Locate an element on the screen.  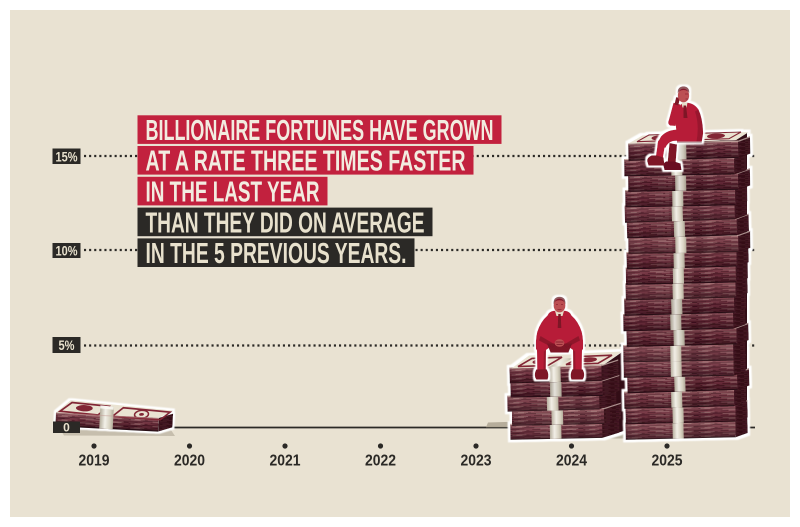
svg-text: THAN THEY DID ON AVERAGE is located at coordinates (285, 223).